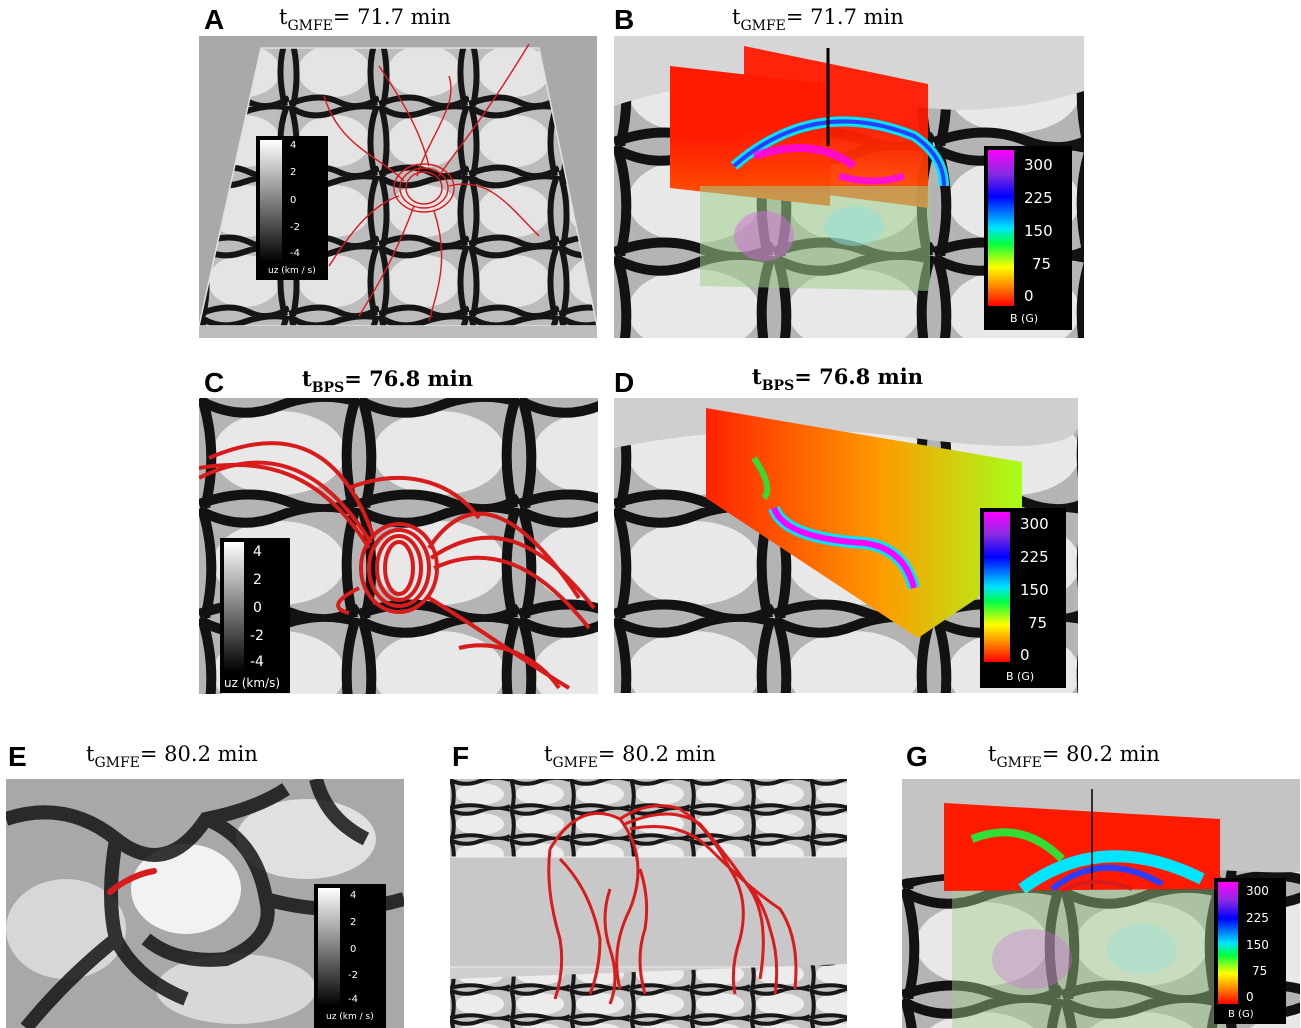 The width and height of the screenshot is (1301, 1028). What do you see at coordinates (1097, 886) in the screenshot?
I see `field-lines-g` at bounding box center [1097, 886].